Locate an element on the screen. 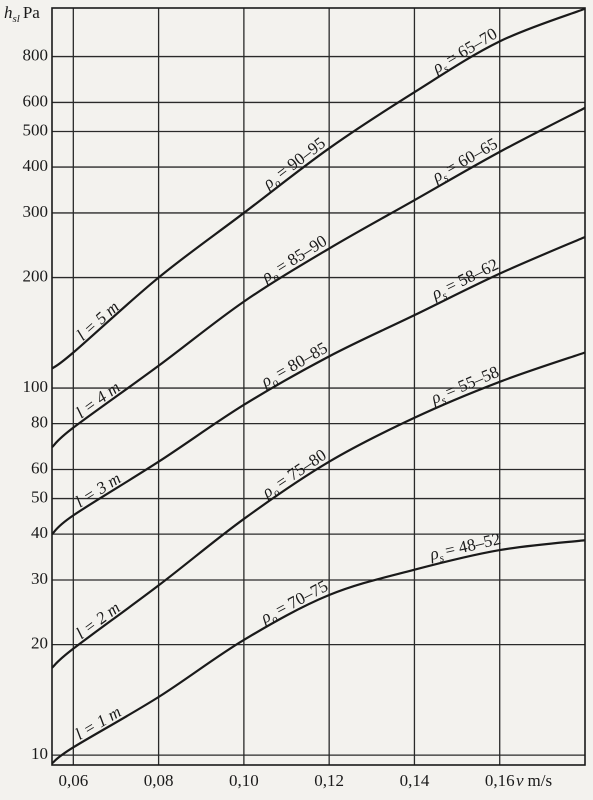 This screenshot has height=800, width=593. x-tick-label: 0,14 is located at coordinates (415, 780).